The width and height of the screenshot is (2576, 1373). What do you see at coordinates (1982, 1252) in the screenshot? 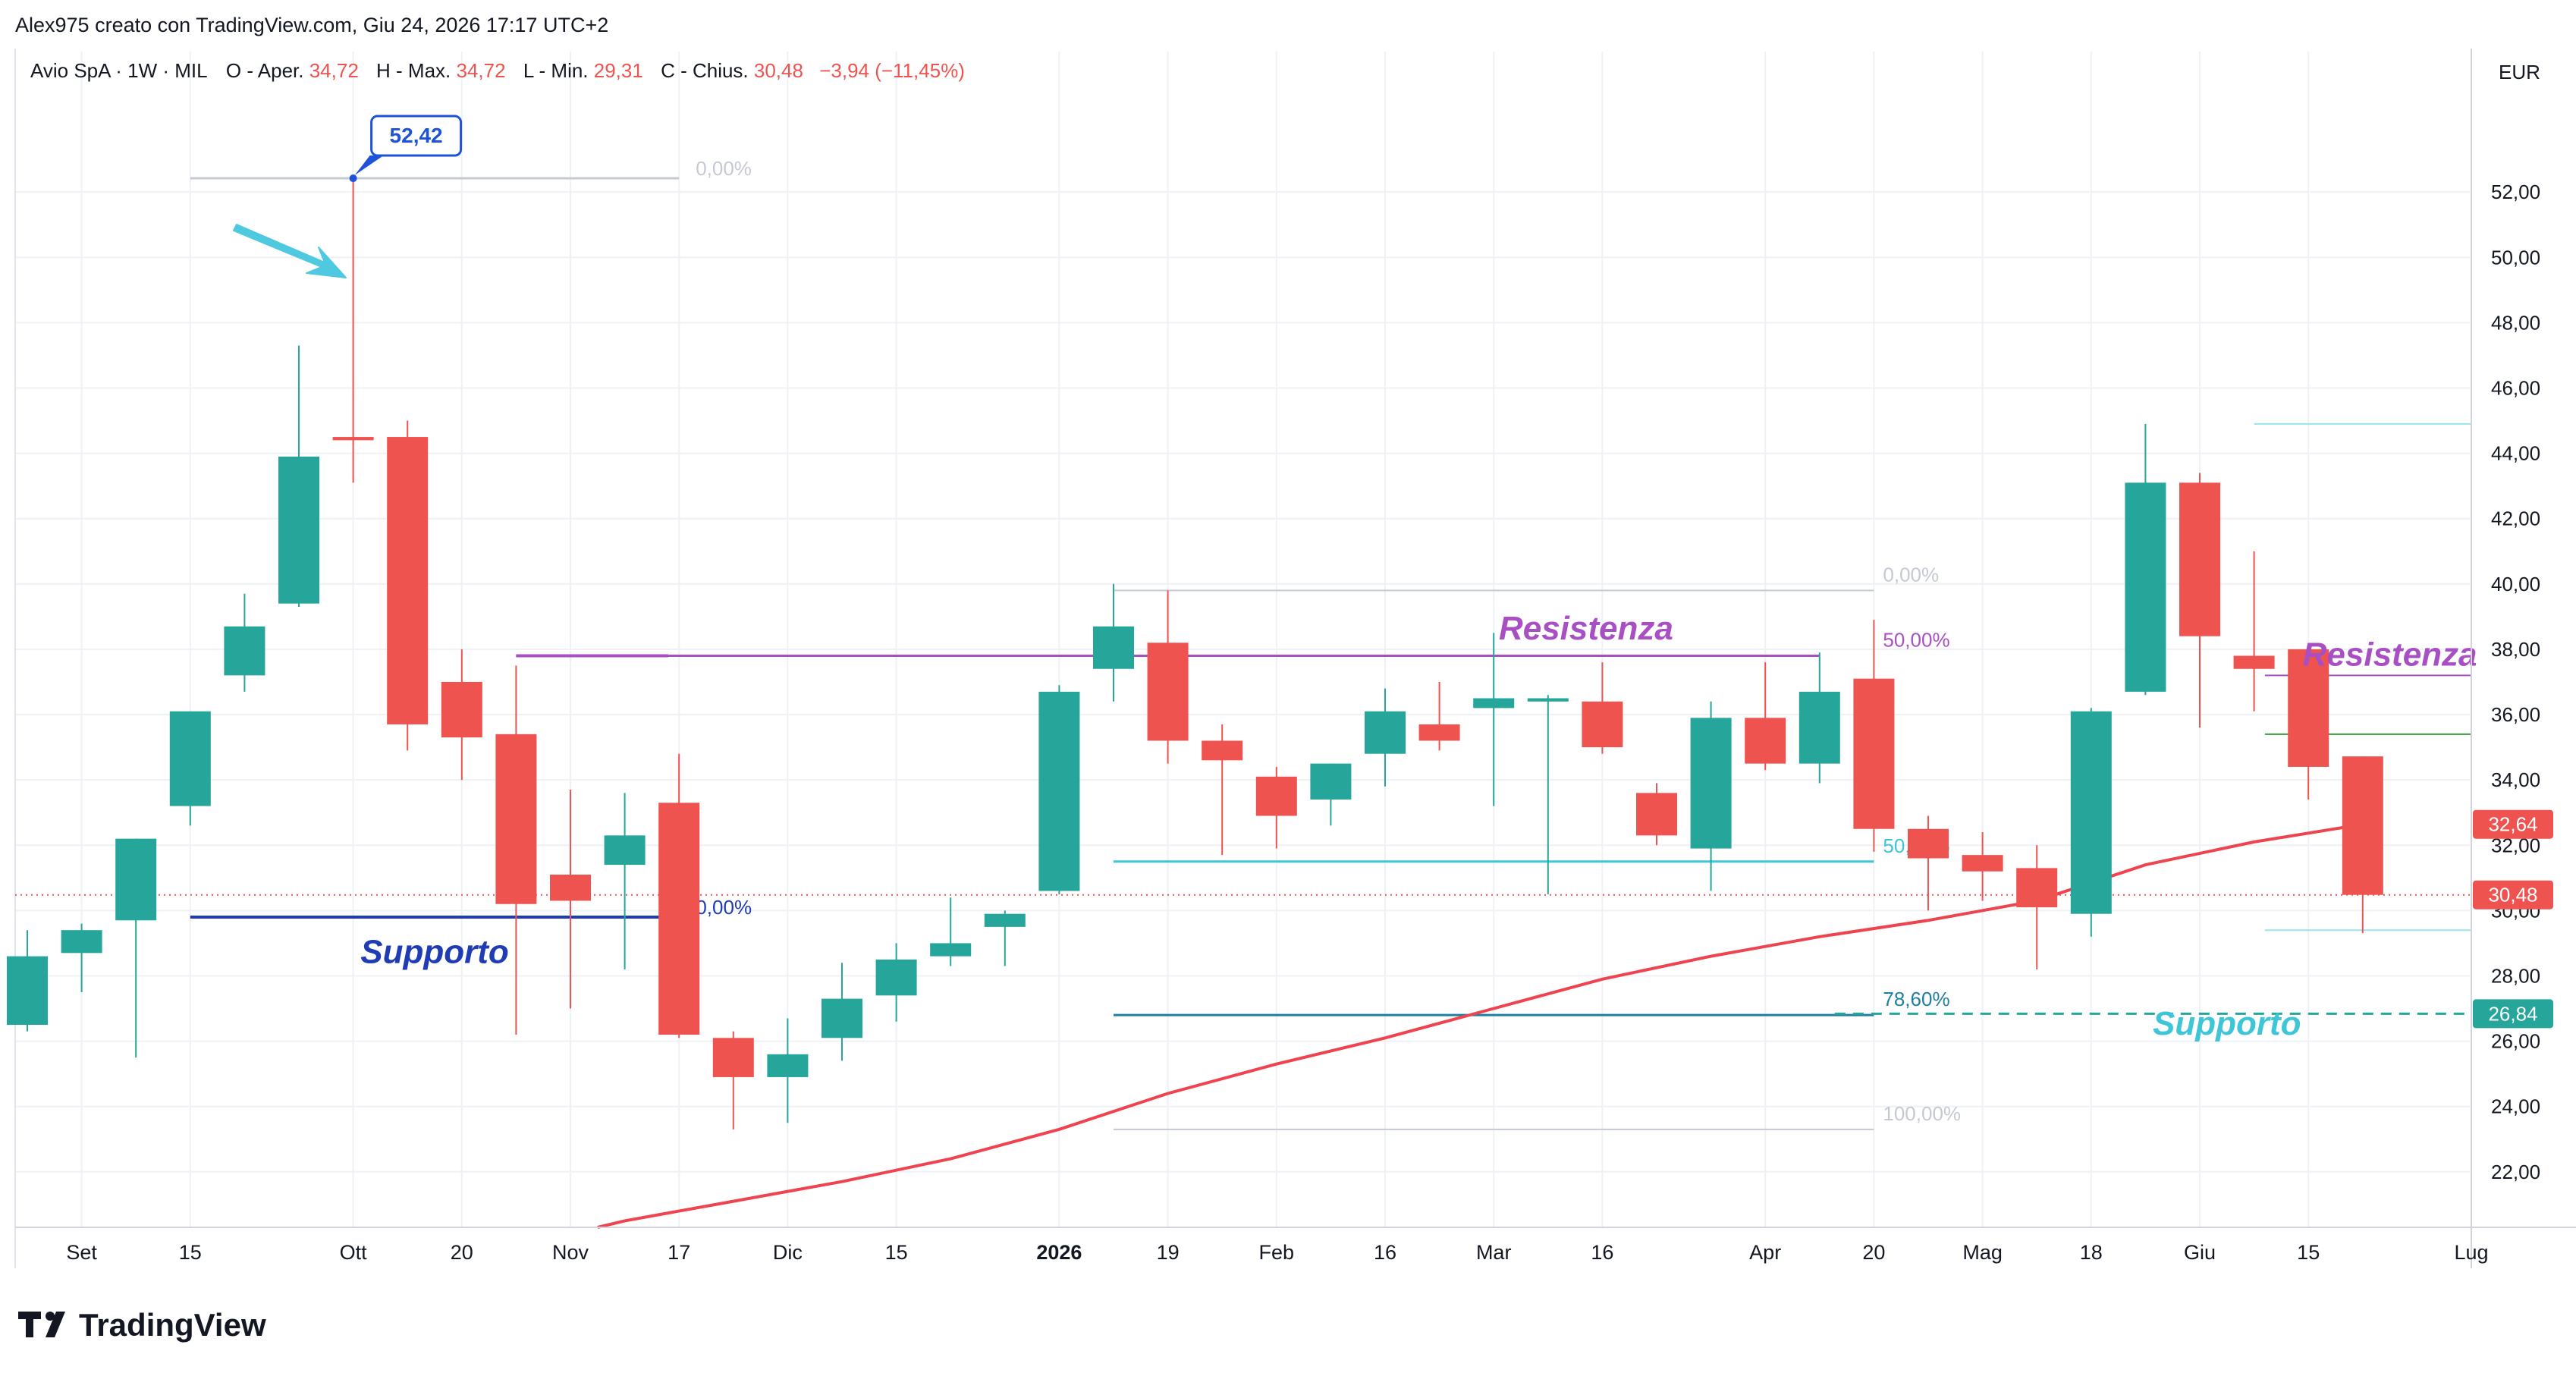
I see `x-tick-label: Mag` at bounding box center [1982, 1252].